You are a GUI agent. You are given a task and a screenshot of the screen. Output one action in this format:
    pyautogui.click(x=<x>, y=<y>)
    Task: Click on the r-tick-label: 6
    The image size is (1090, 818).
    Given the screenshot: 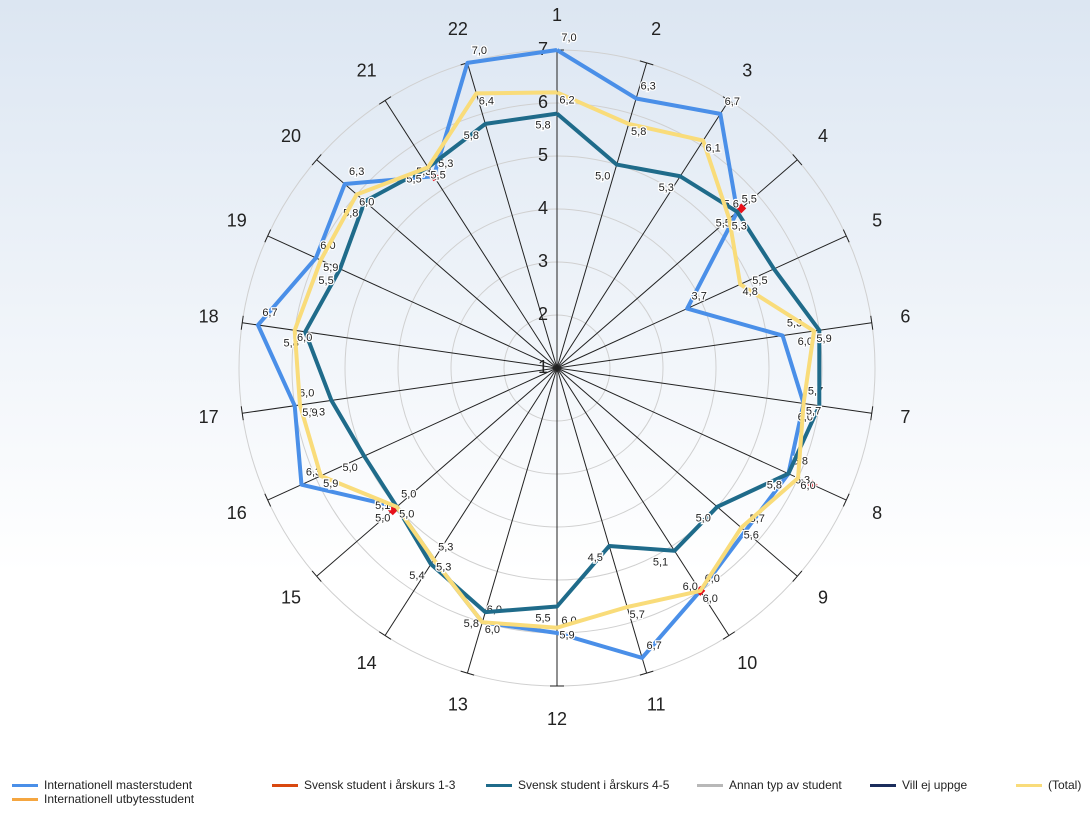 What is the action you would take?
    pyautogui.click(x=543, y=102)
    